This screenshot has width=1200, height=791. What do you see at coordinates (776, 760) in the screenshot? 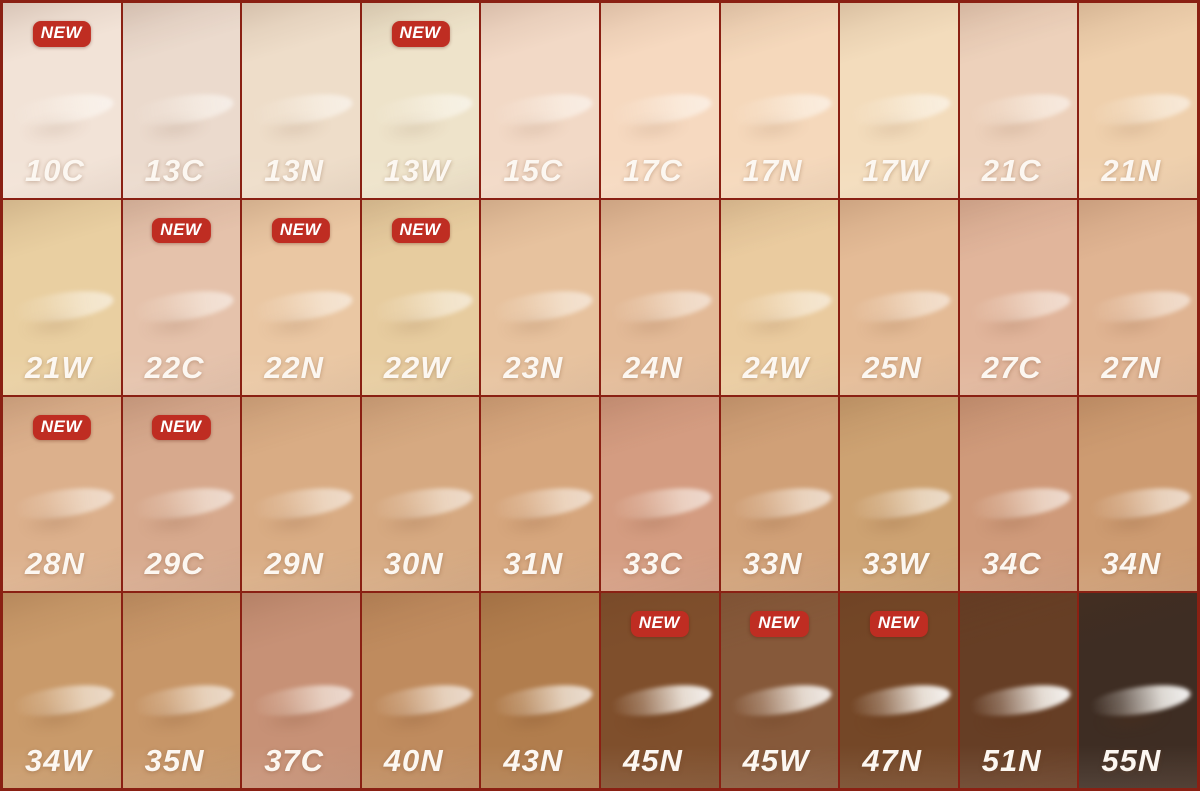
I see `shade-label: 45W` at bounding box center [776, 760].